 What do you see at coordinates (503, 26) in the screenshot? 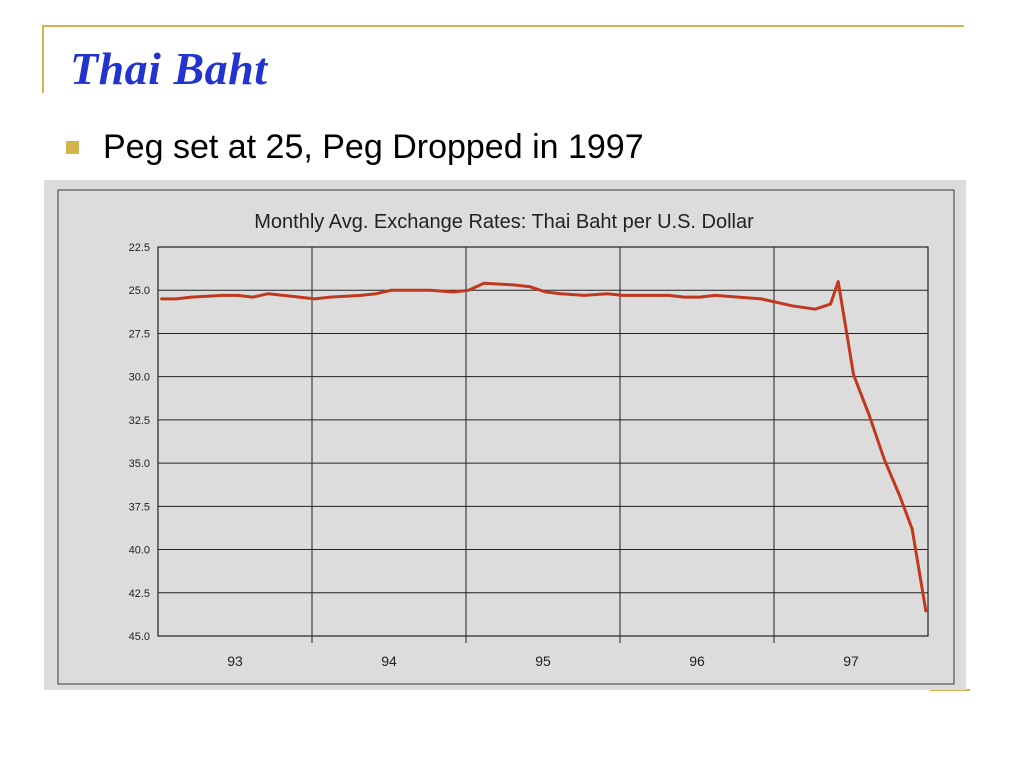
I see `slide-frame-top` at bounding box center [503, 26].